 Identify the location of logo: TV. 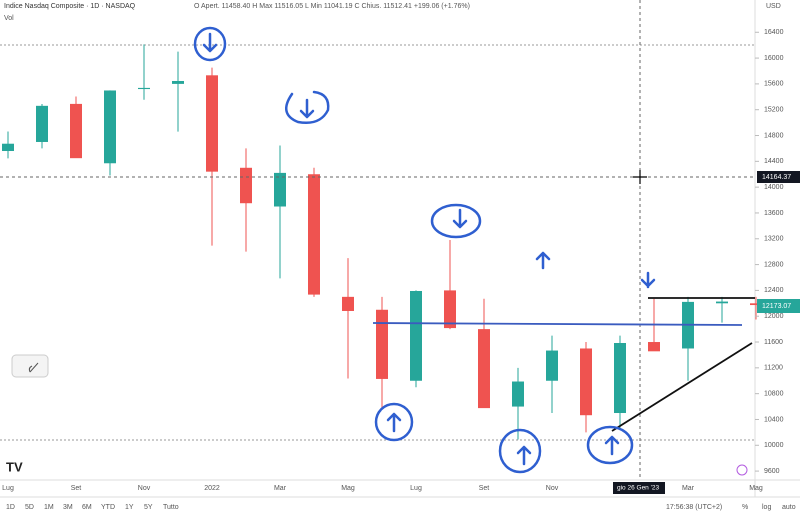
(14, 466).